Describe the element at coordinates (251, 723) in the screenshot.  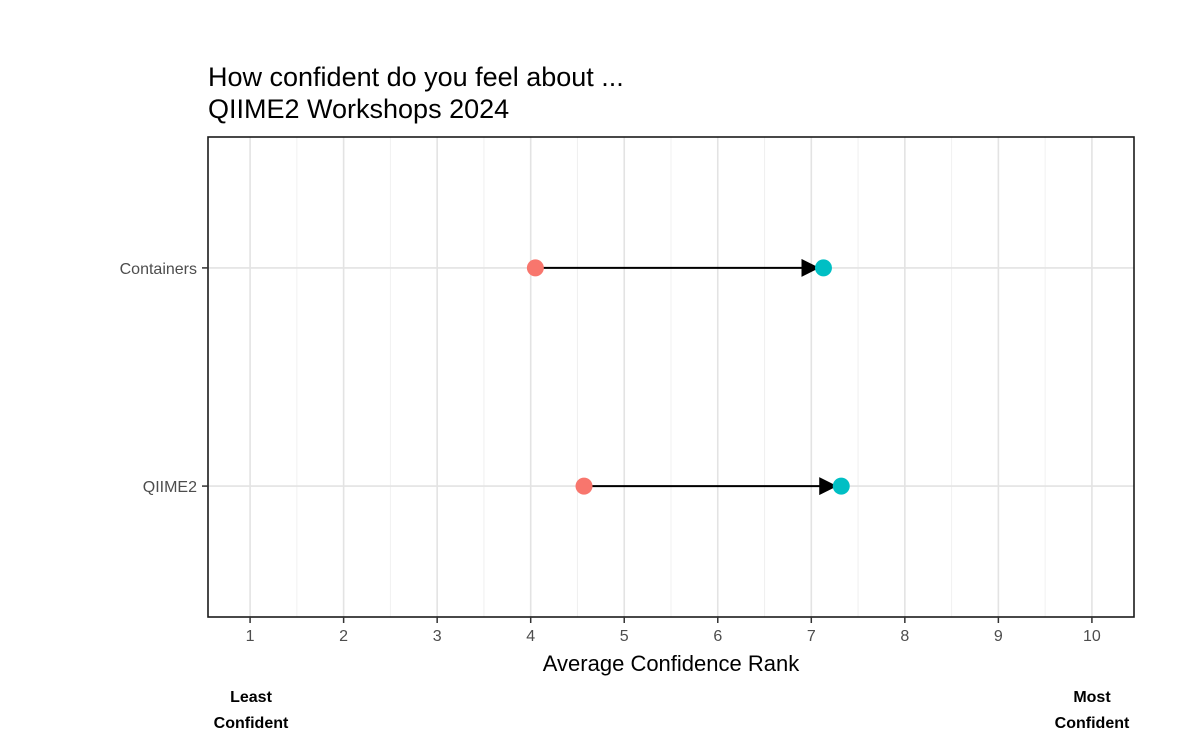
I see `caption-left-line-2: Confident` at that location.